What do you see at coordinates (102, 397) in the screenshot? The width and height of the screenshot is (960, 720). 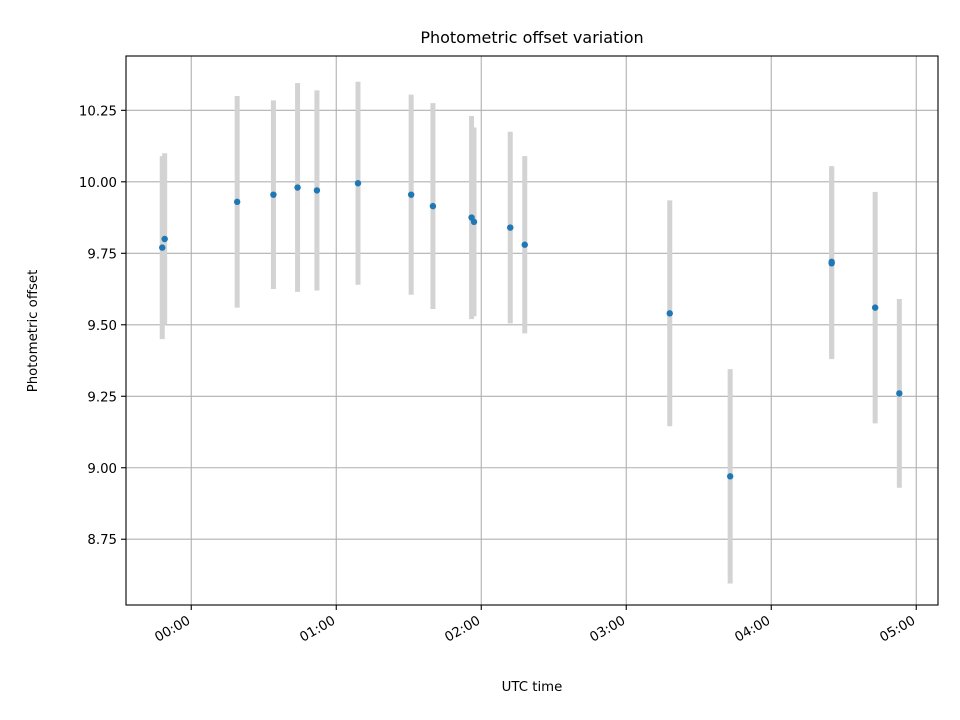 I see `y-tick-label: 9.25` at bounding box center [102, 397].